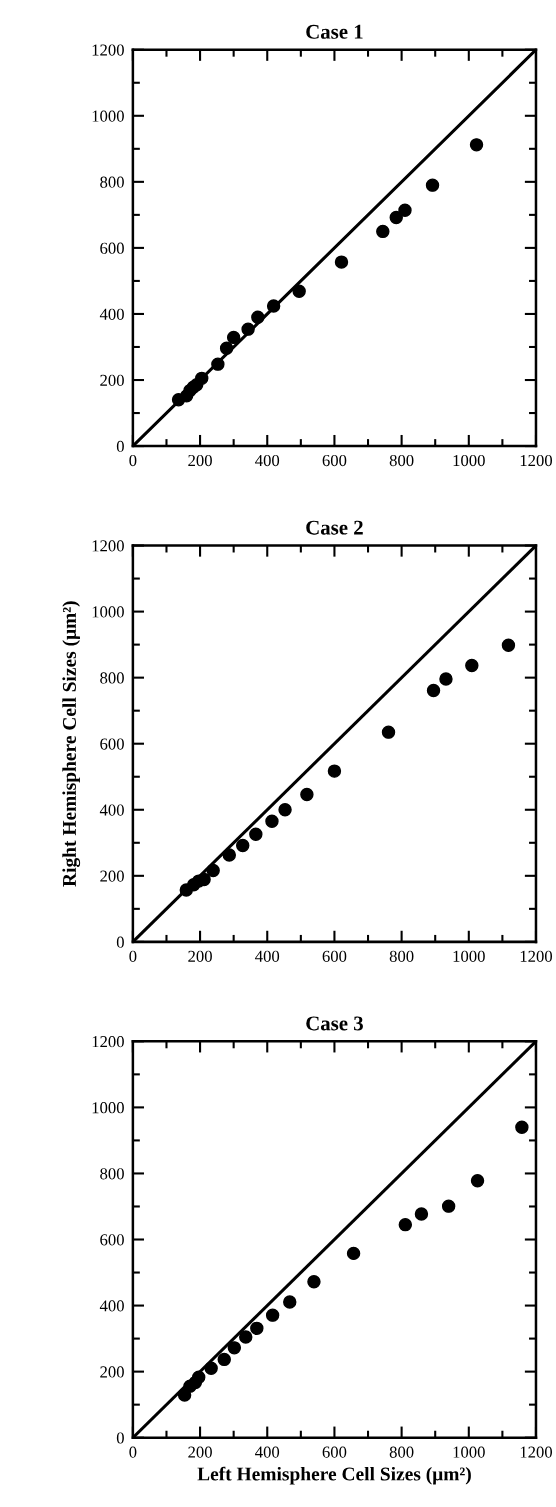  Describe the element at coordinates (334, 1023) in the screenshot. I see `chart-title: Case 3` at that location.